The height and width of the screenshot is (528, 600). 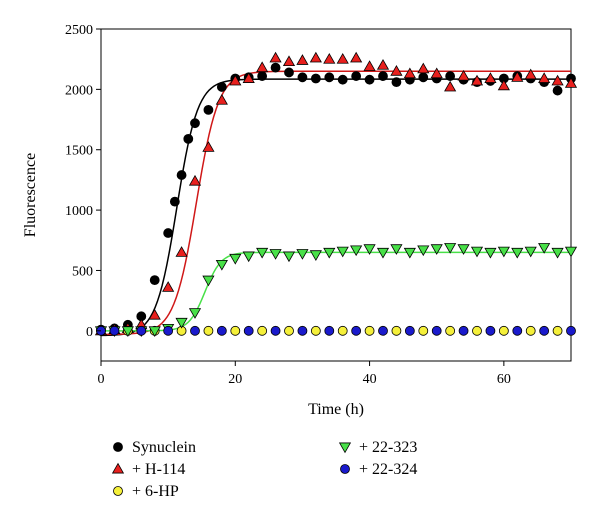 I want to click on legend-label: Synuclein, so click(x=164, y=447).